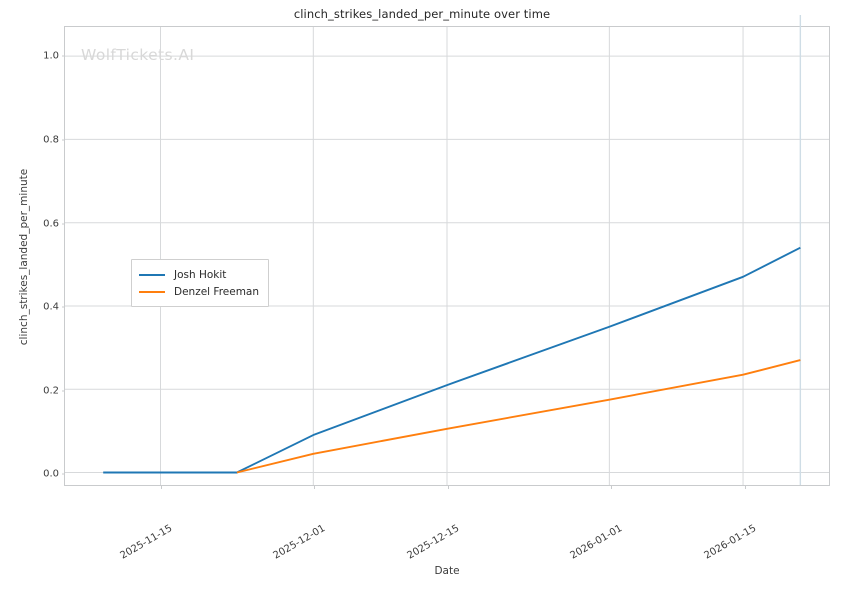  Describe the element at coordinates (51, 391) in the screenshot. I see `y-tick-label: 0.2` at that location.